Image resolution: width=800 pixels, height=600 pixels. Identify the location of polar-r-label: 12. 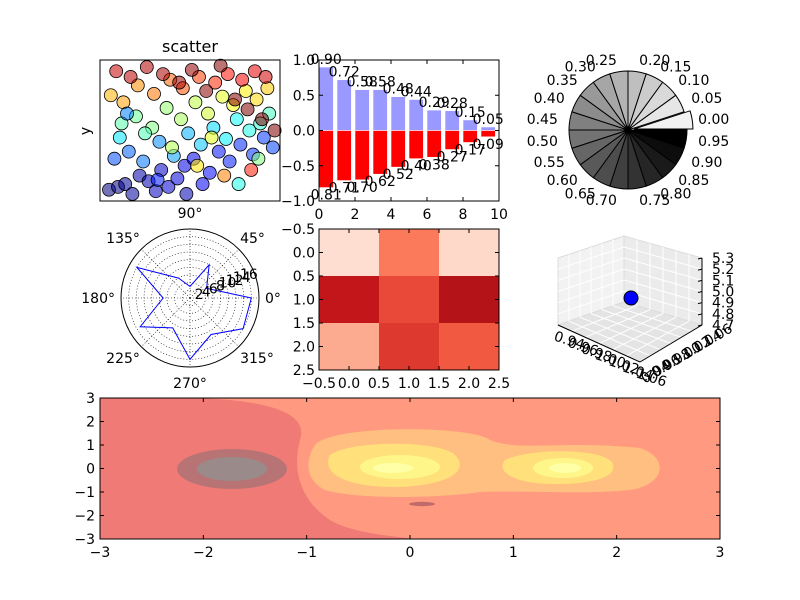
(235, 281).